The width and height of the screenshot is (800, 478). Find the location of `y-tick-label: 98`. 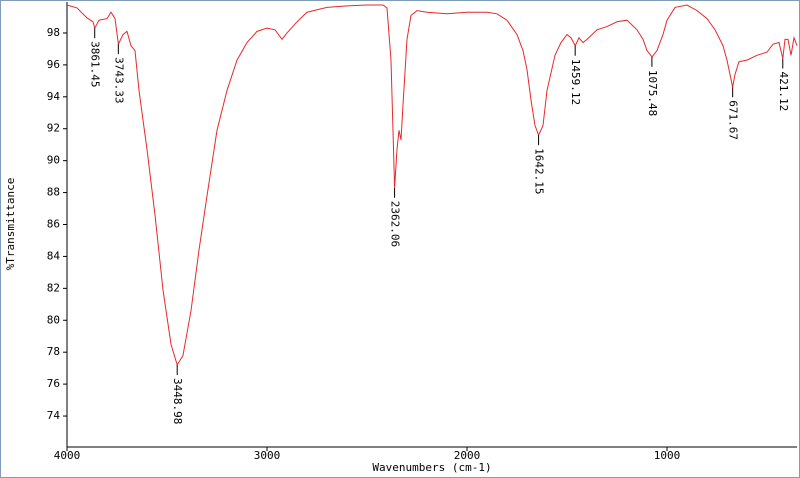

y-tick-label: 98 is located at coordinates (53, 32).